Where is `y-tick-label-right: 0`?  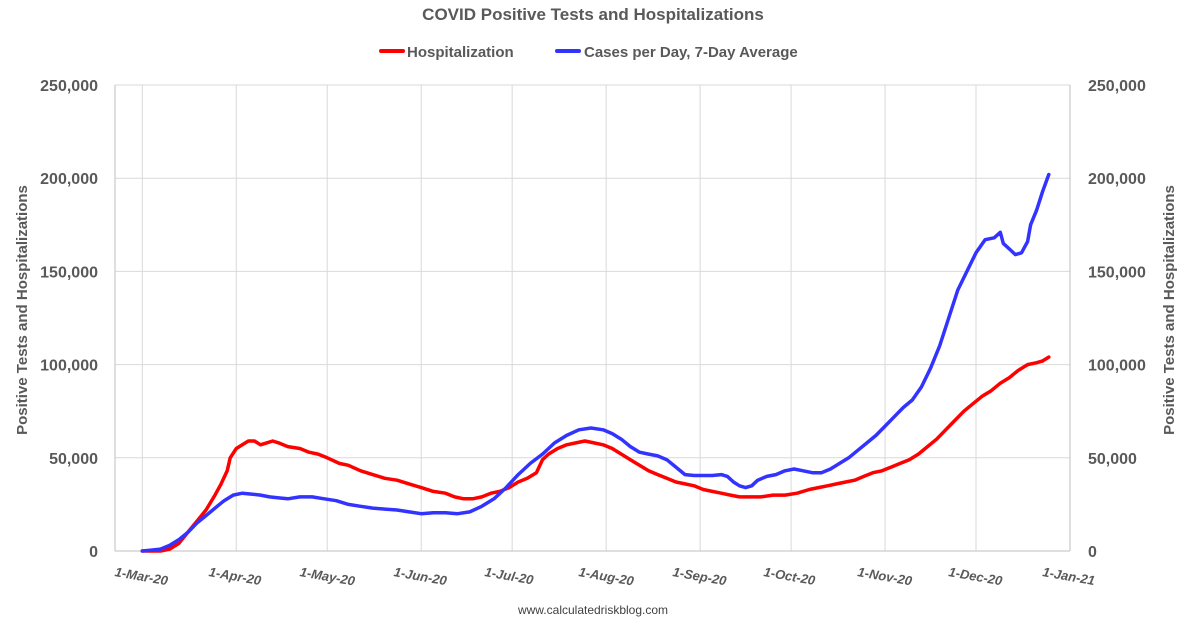 y-tick-label-right: 0 is located at coordinates (1092, 552).